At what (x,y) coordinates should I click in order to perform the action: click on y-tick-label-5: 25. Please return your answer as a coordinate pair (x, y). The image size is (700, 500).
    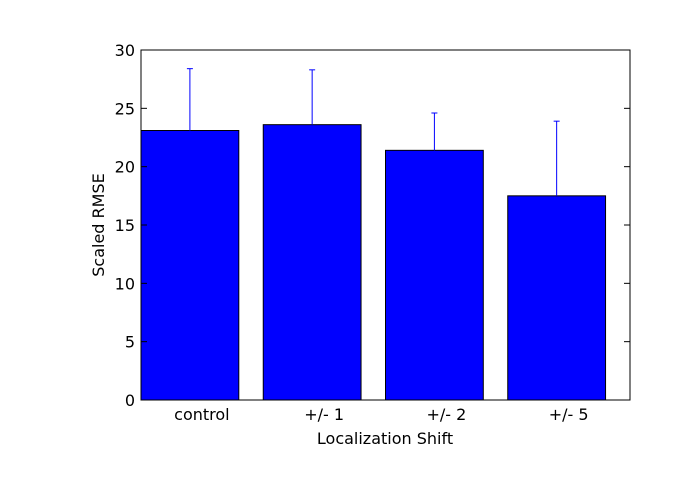
    Looking at the image, I should click on (125, 108).